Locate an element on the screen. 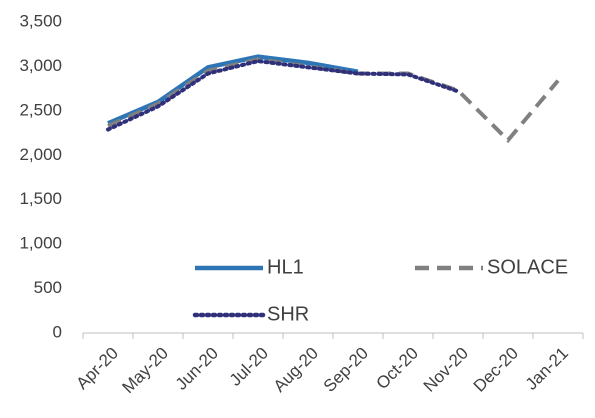 Image resolution: width=595 pixels, height=418 pixels. legend-label: HL1 is located at coordinates (285, 267).